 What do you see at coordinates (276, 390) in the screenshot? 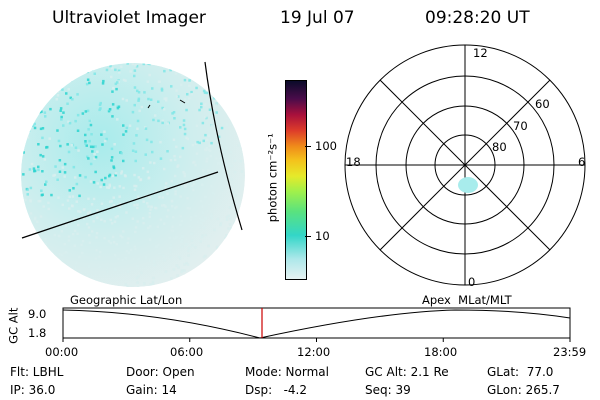
I see `info-dsp: Dsp: -4.2` at bounding box center [276, 390].